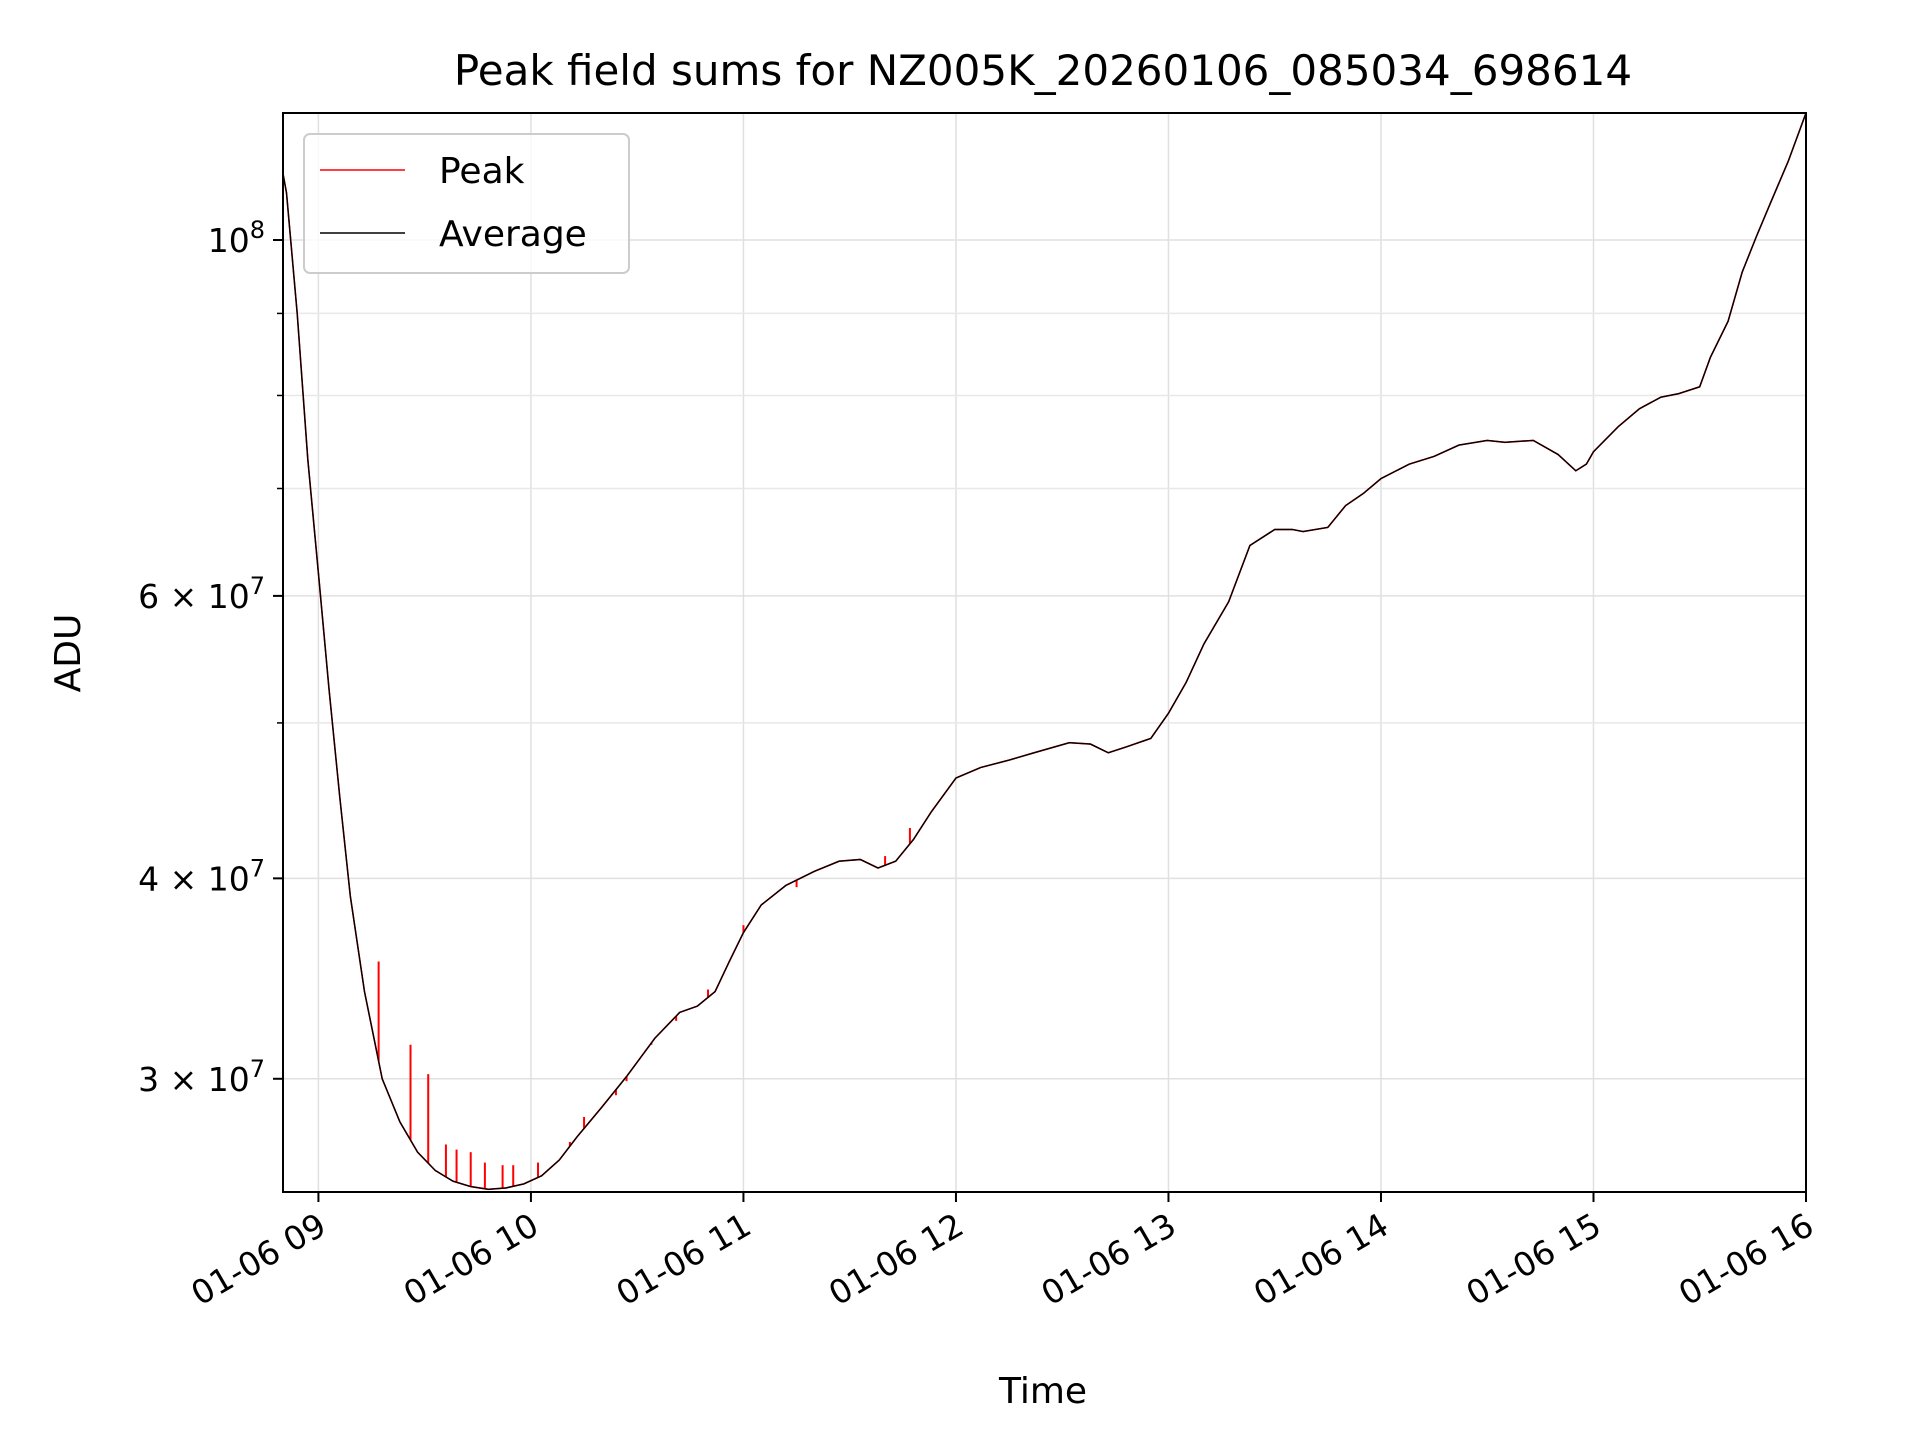 The width and height of the screenshot is (1920, 1440). I want to click on y-axis: 3 × 107 4 × 107 6 × 107 108, so click(210, 657).